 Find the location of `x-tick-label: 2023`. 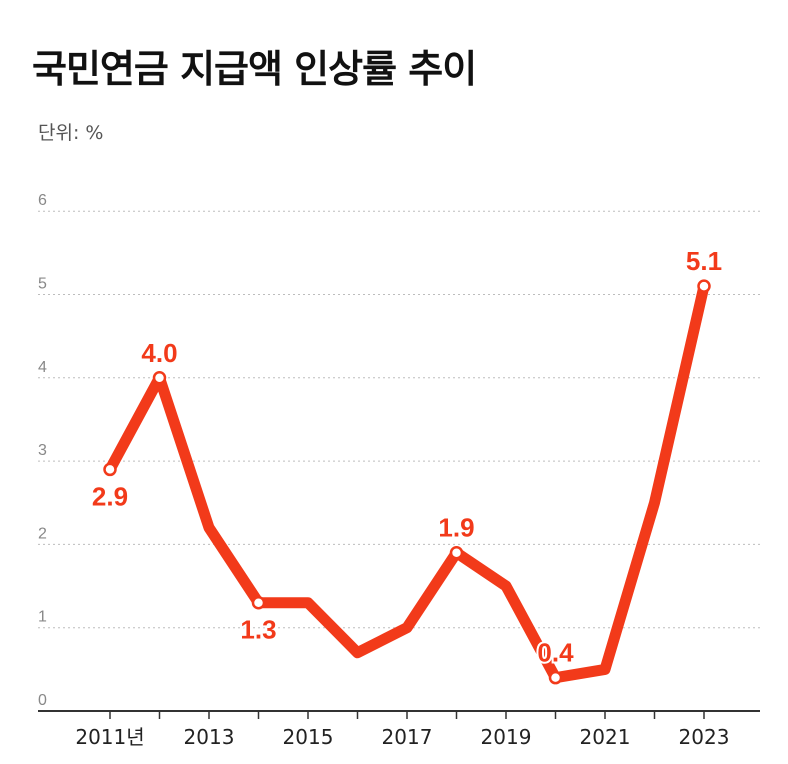

x-tick-label: 2023 is located at coordinates (704, 737).